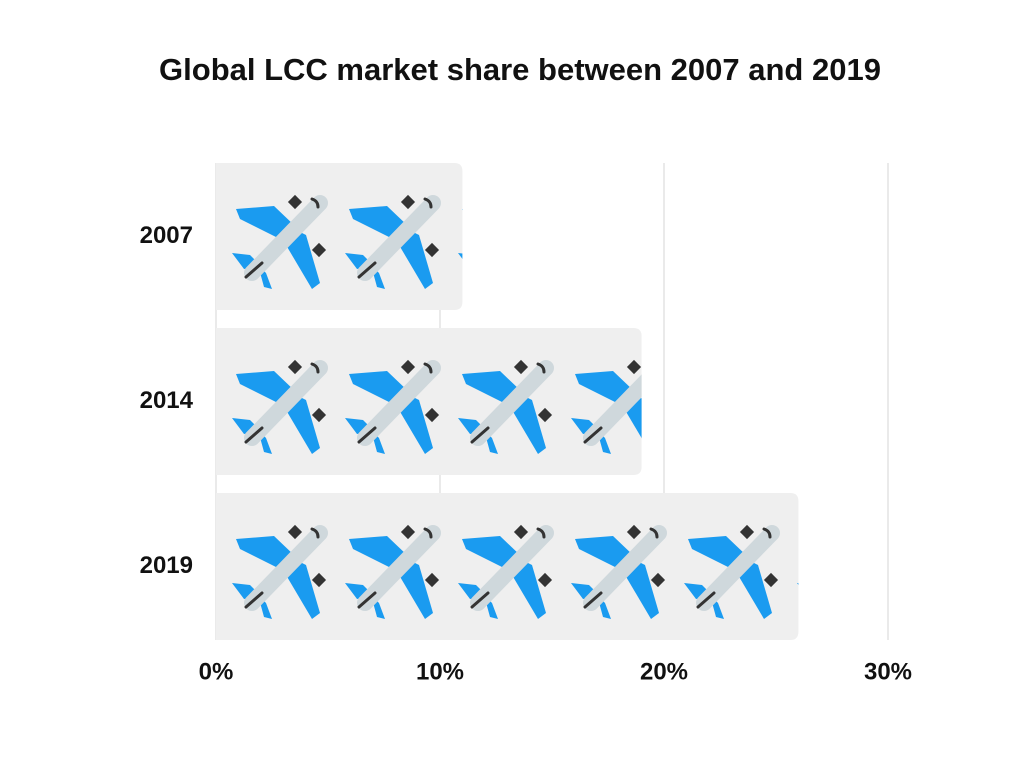 The image size is (1024, 773). I want to click on x-tick-label: 0%, so click(216, 671).